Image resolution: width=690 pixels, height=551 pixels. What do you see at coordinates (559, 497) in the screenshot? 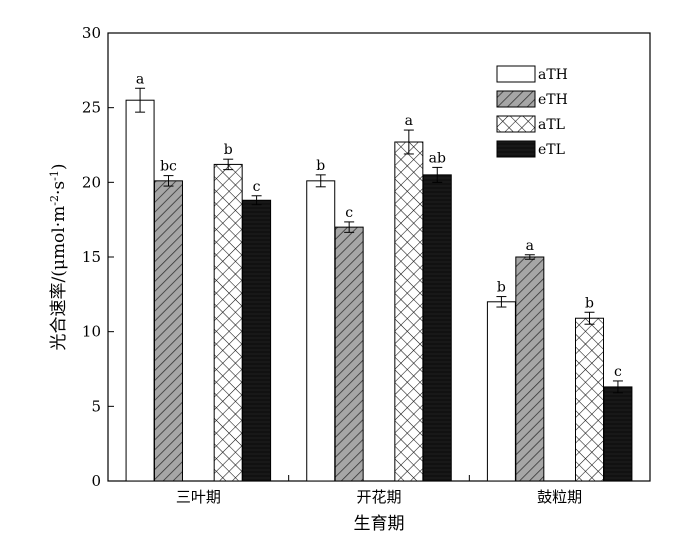
I see `x-category-label: 鼓粒期` at bounding box center [559, 497].